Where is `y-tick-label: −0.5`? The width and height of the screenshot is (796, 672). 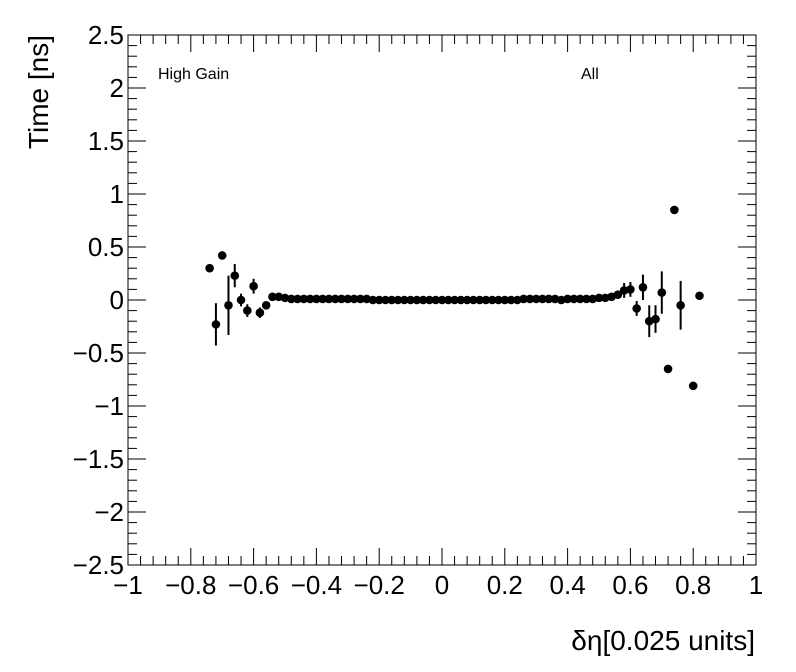
y-tick-label: −0.5 is located at coordinates (98, 353).